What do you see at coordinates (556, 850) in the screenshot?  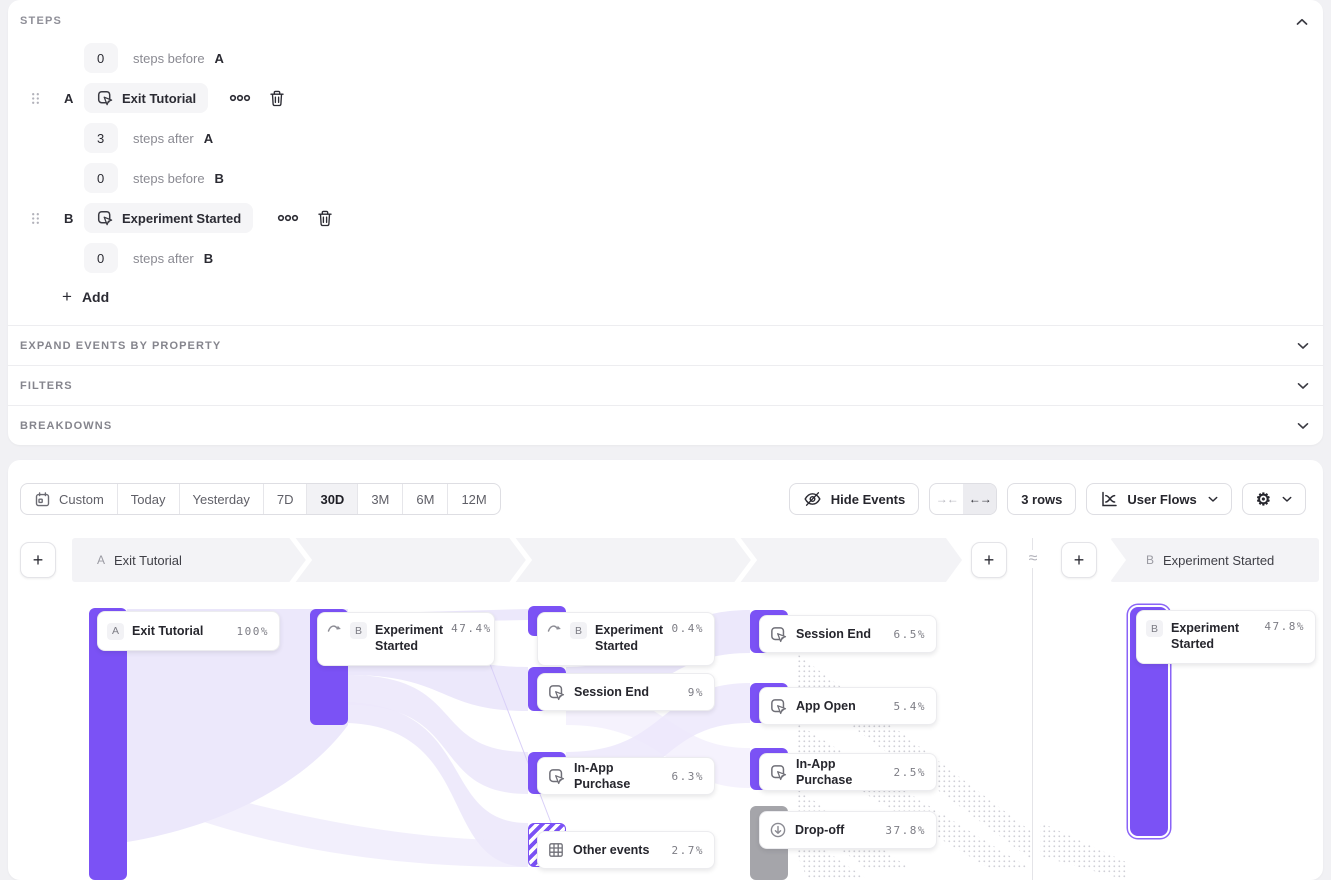 I see `grid-icon` at bounding box center [556, 850].